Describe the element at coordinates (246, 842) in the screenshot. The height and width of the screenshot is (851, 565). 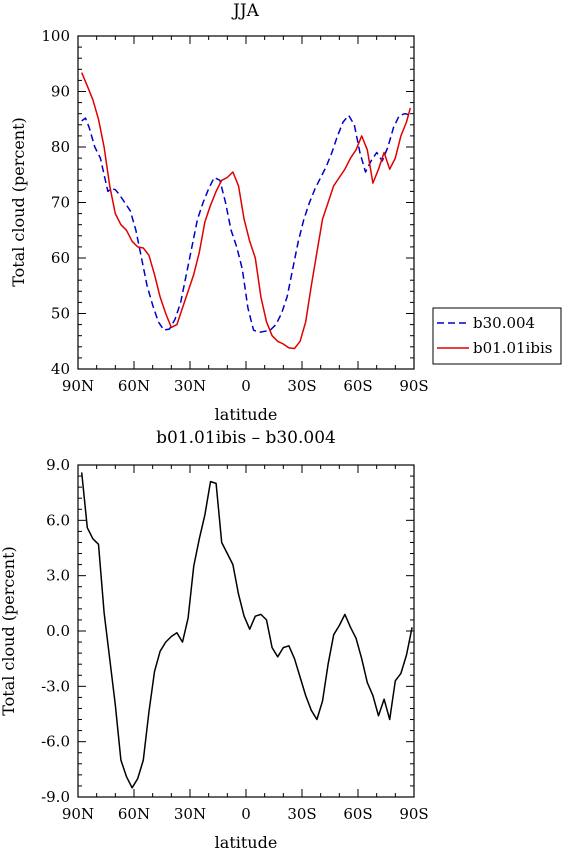
I see `bottom-x-axis-label: latitude` at that location.